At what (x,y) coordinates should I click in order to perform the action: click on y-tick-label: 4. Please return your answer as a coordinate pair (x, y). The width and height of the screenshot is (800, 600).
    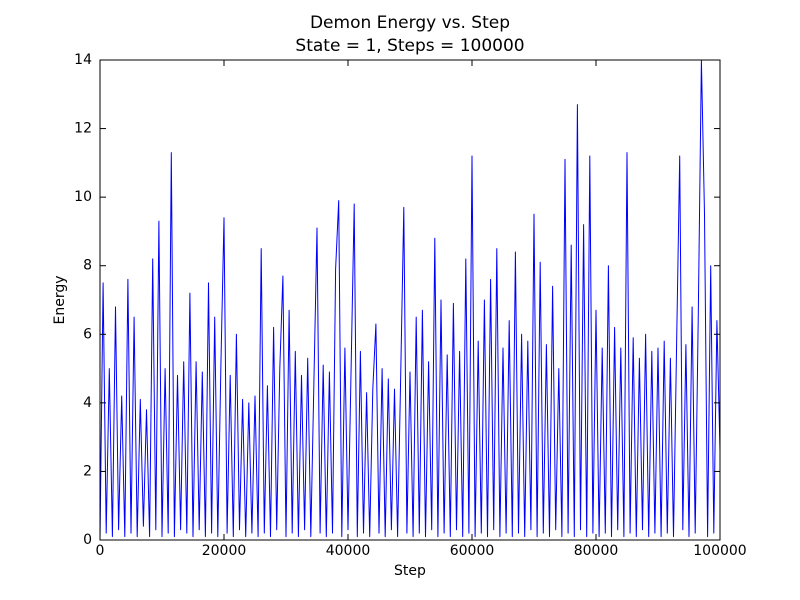
    Looking at the image, I should click on (87, 403).